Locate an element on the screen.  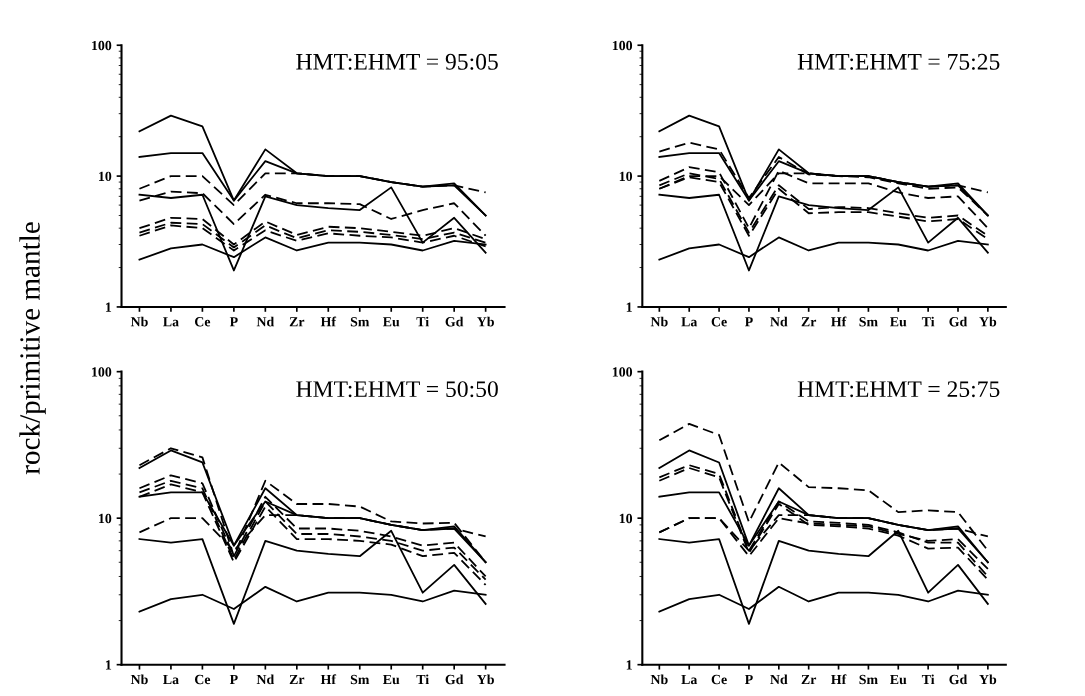
annotation: HMT:EHMT = 25:75 is located at coordinates (898, 389).